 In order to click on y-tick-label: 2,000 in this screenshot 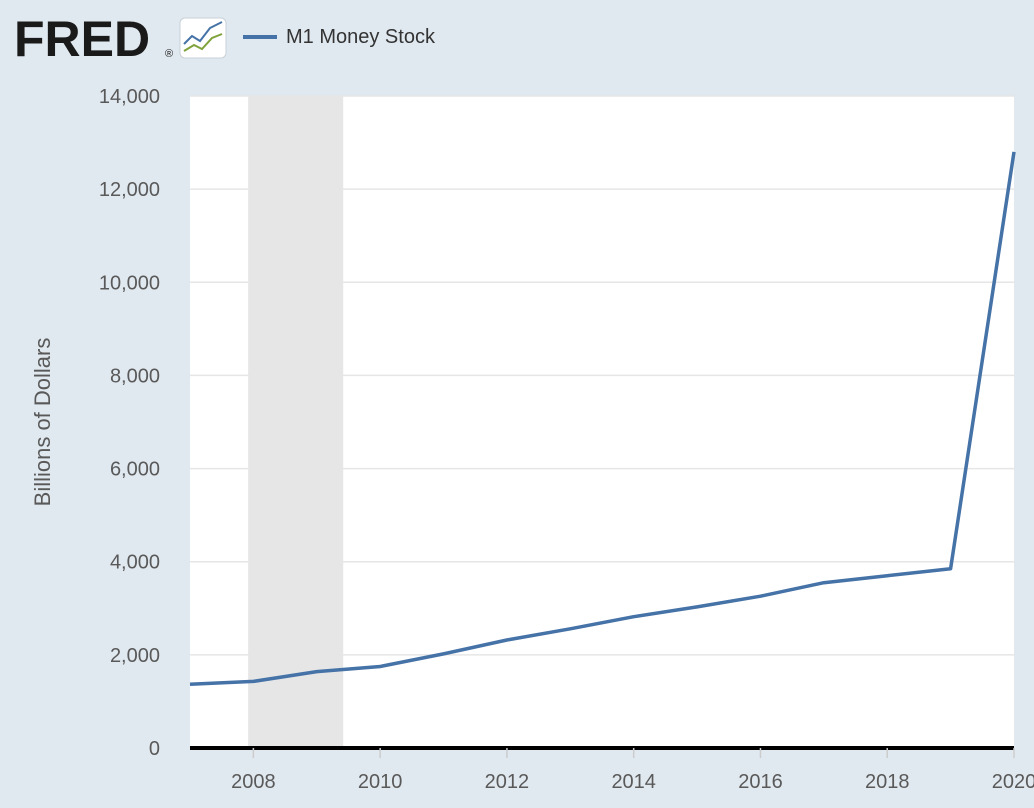, I will do `click(135, 656)`.